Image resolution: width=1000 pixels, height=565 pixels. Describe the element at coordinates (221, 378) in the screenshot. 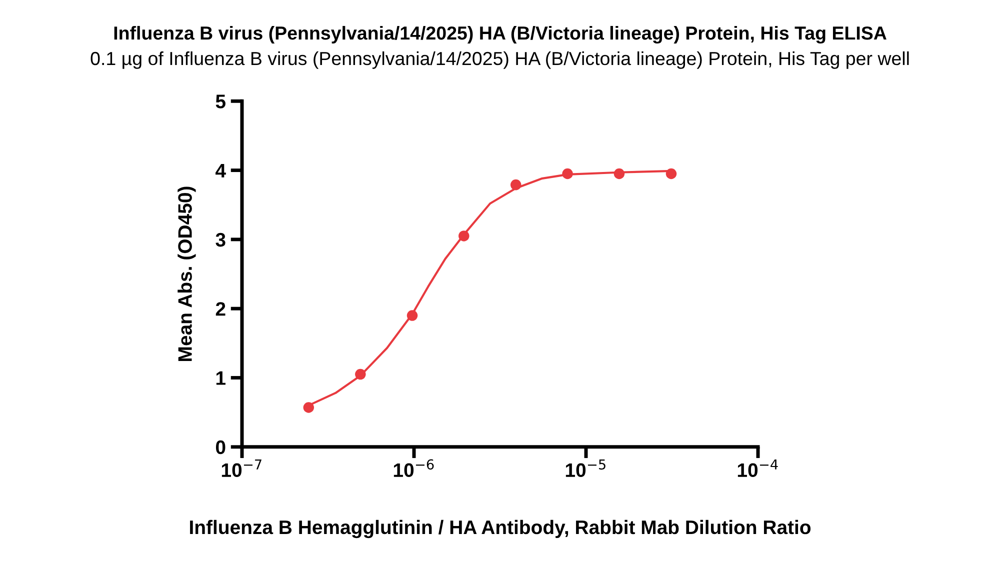

I see `y-tick-label: 1` at that location.